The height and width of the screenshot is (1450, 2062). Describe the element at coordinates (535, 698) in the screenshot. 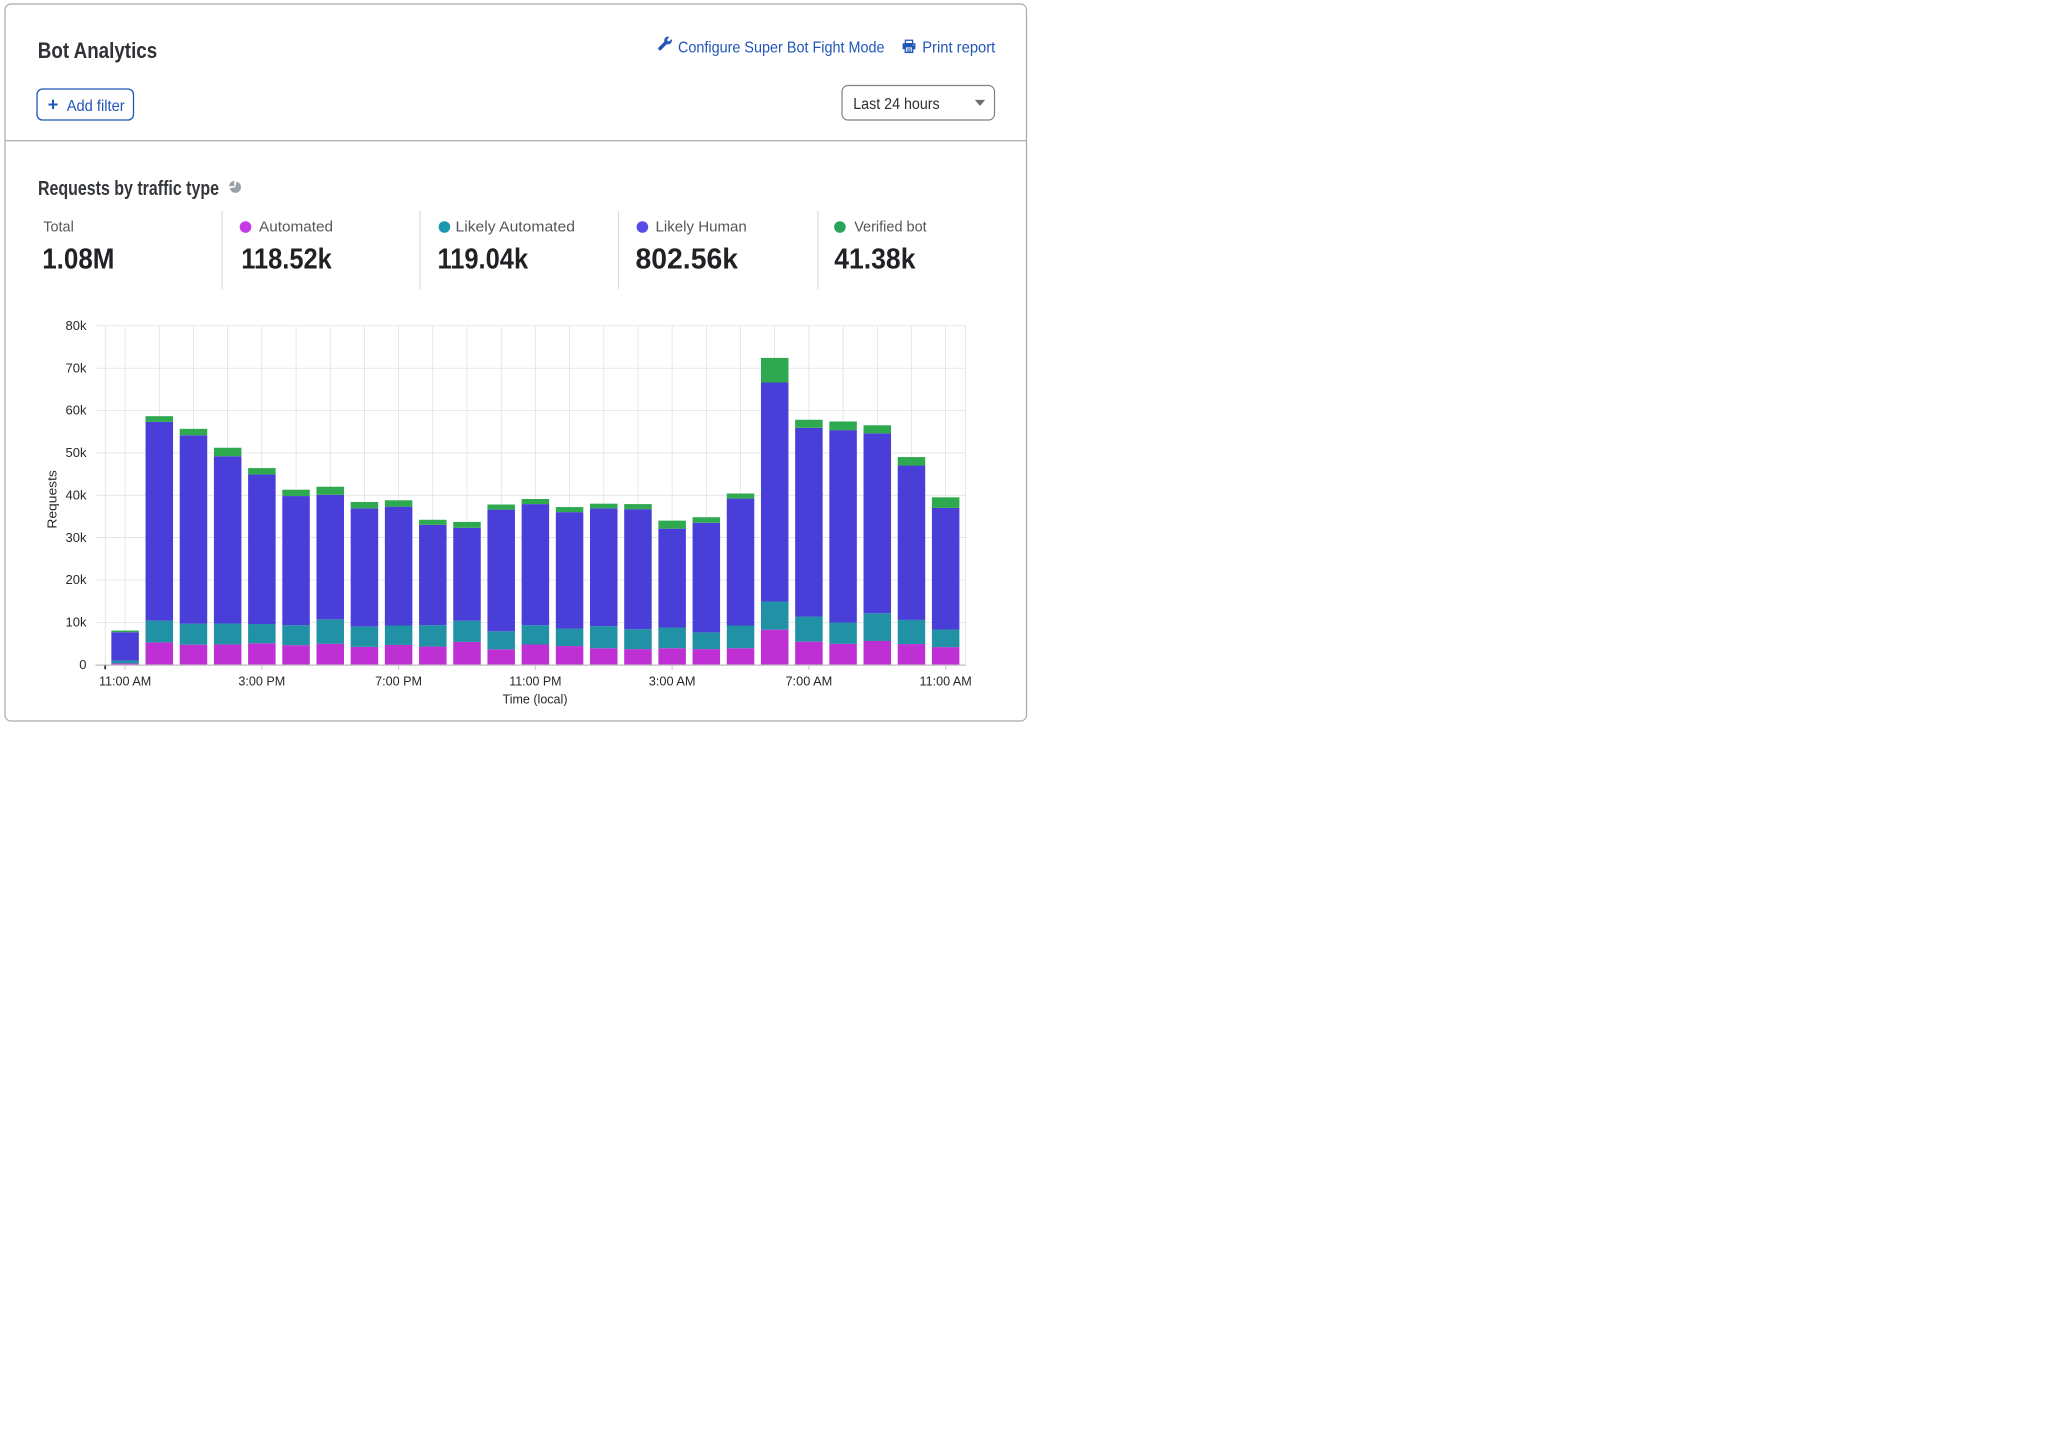

I see `svg-text: Time (local)` at that location.